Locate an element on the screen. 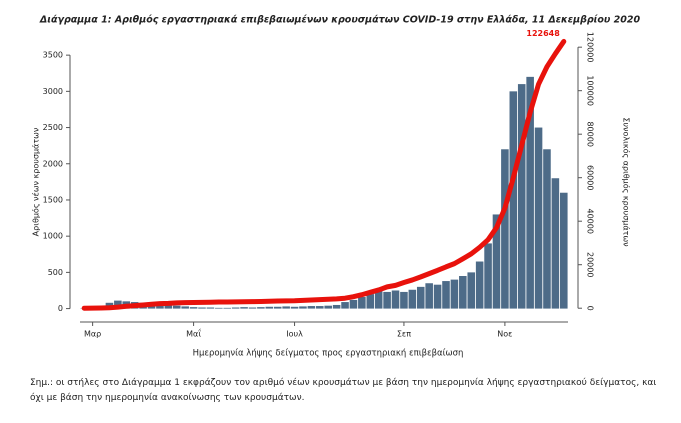  y2-tick-label: 80000 is located at coordinates (590, 133).